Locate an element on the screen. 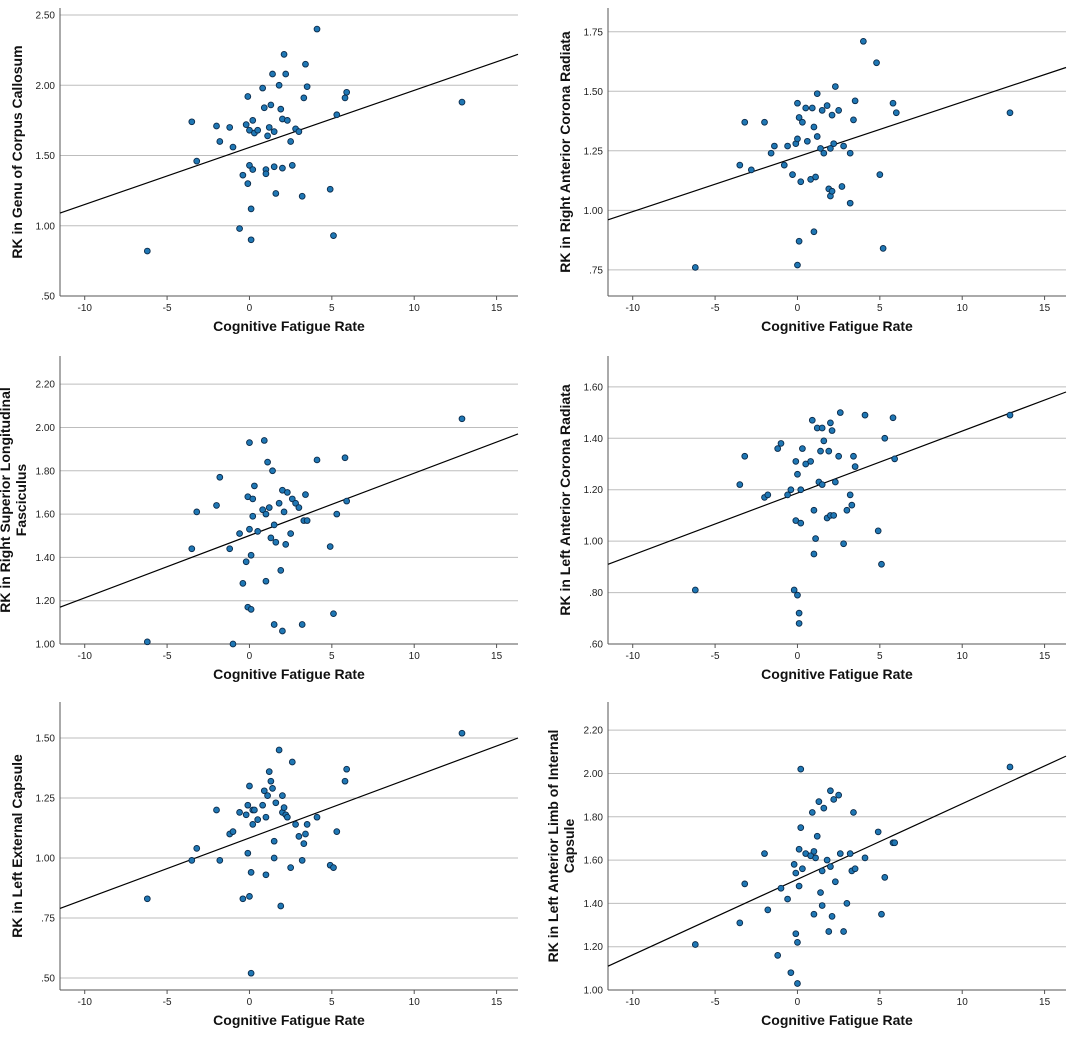 This screenshot has width=1084, height=1041. y-axis-title: RK in Genu of Corpus Callosum is located at coordinates (17, 151).